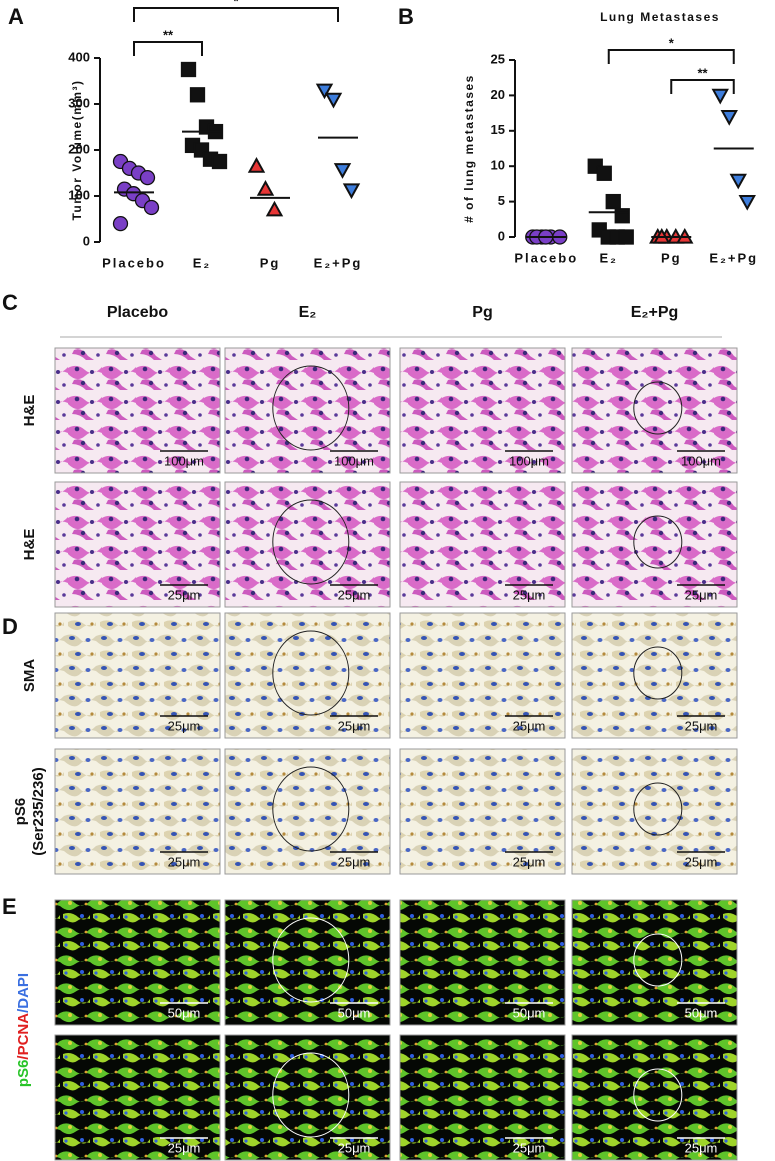 The height and width of the screenshot is (1161, 775). Describe the element at coordinates (79, 56) in the screenshot. I see `y-tick-label: 400` at that location.